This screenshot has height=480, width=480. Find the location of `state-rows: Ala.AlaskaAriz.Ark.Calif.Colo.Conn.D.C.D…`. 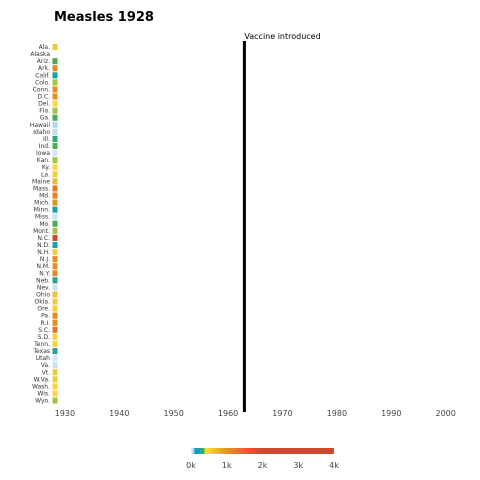

state-rows: Ala.AlaskaAriz.Ark.Calif.Colo.Conn.D.C.D… is located at coordinates (44, 224).